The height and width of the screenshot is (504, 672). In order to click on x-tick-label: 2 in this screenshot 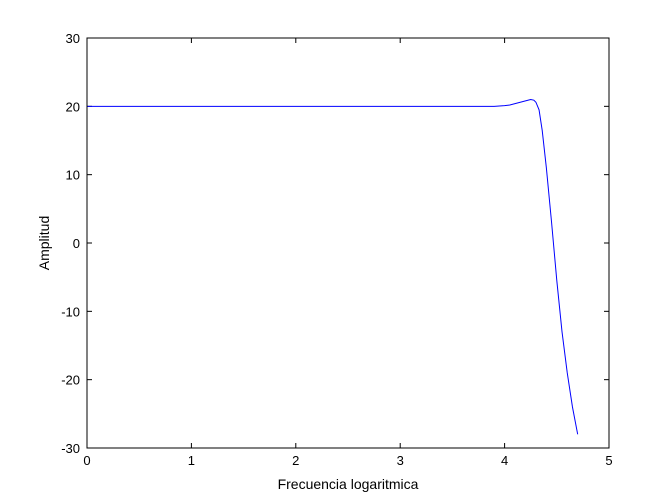, I will do `click(295, 460)`.